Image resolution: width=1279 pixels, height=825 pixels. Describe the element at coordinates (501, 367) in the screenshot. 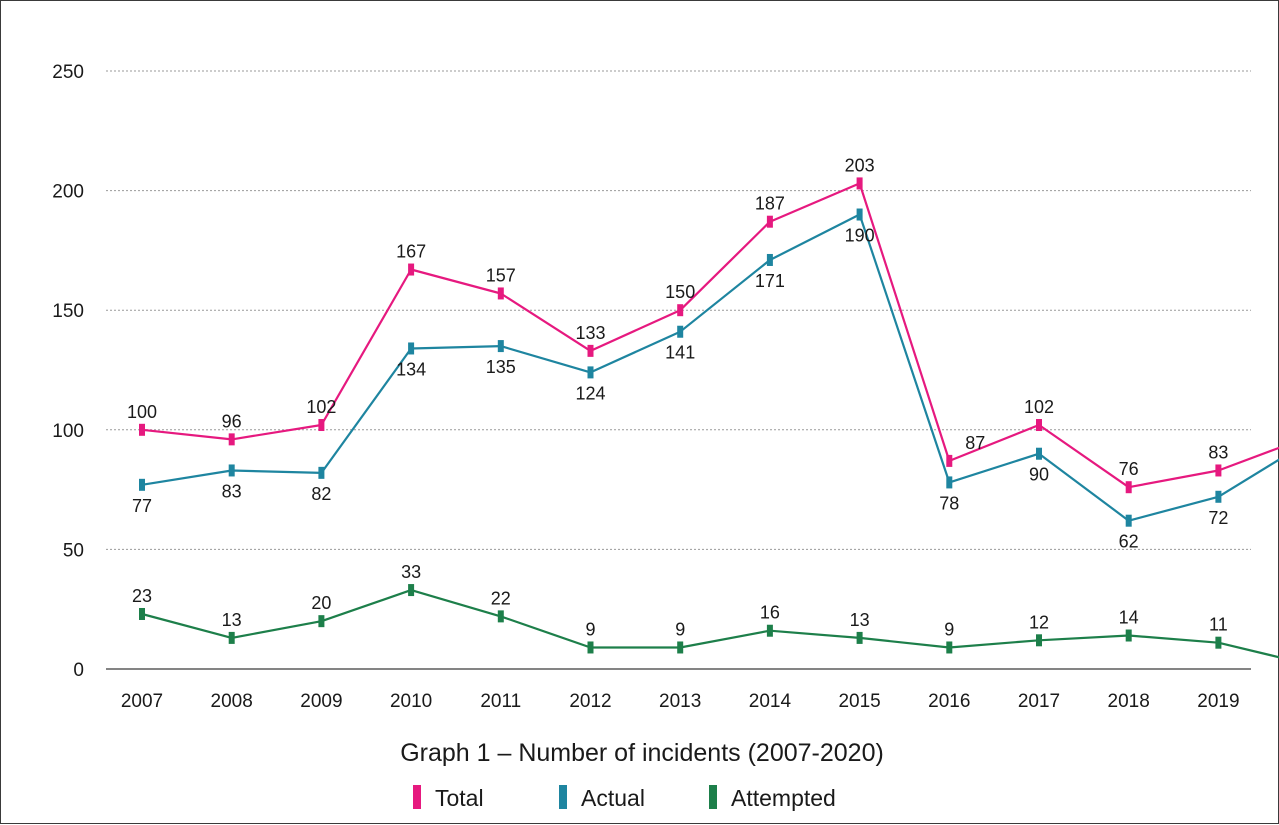

I see `data-label-actual: 135` at that location.